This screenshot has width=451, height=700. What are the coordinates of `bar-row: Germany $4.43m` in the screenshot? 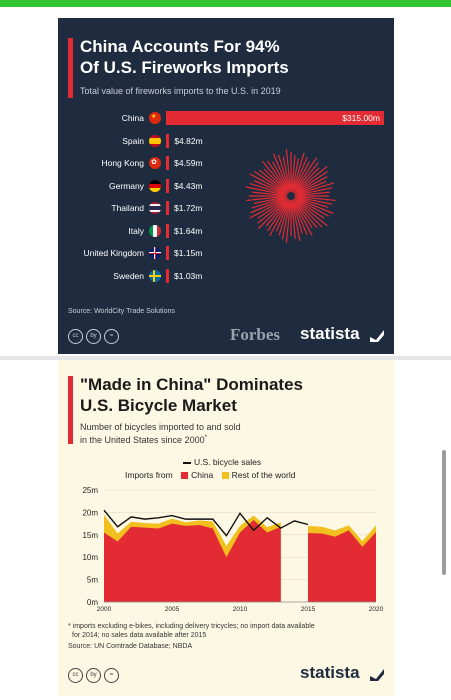 It's located at (226, 187).